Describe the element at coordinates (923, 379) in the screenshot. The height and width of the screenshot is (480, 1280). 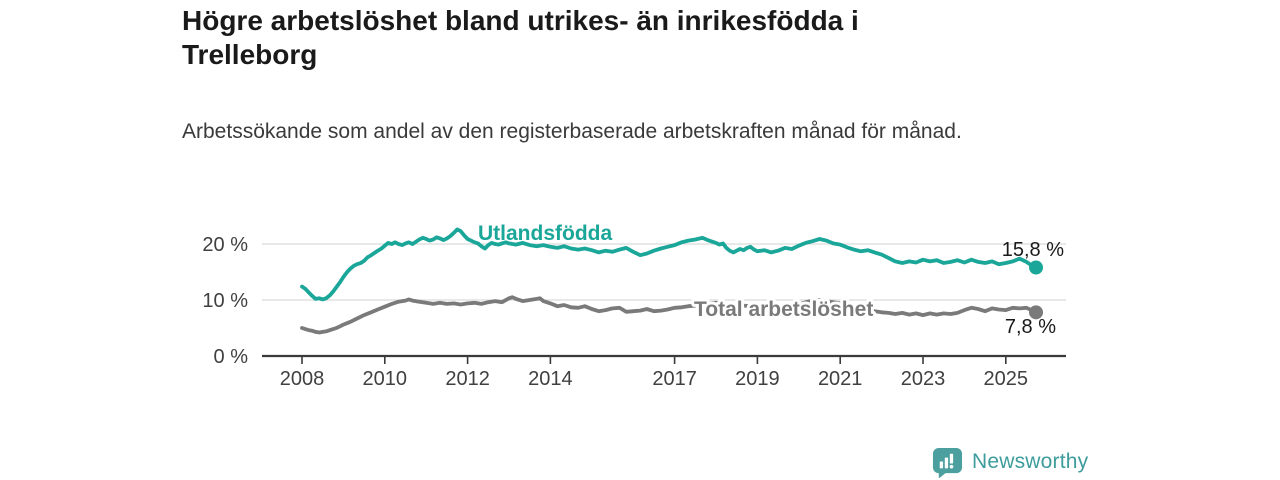
I see `x-tick-label-2023: 2023` at that location.